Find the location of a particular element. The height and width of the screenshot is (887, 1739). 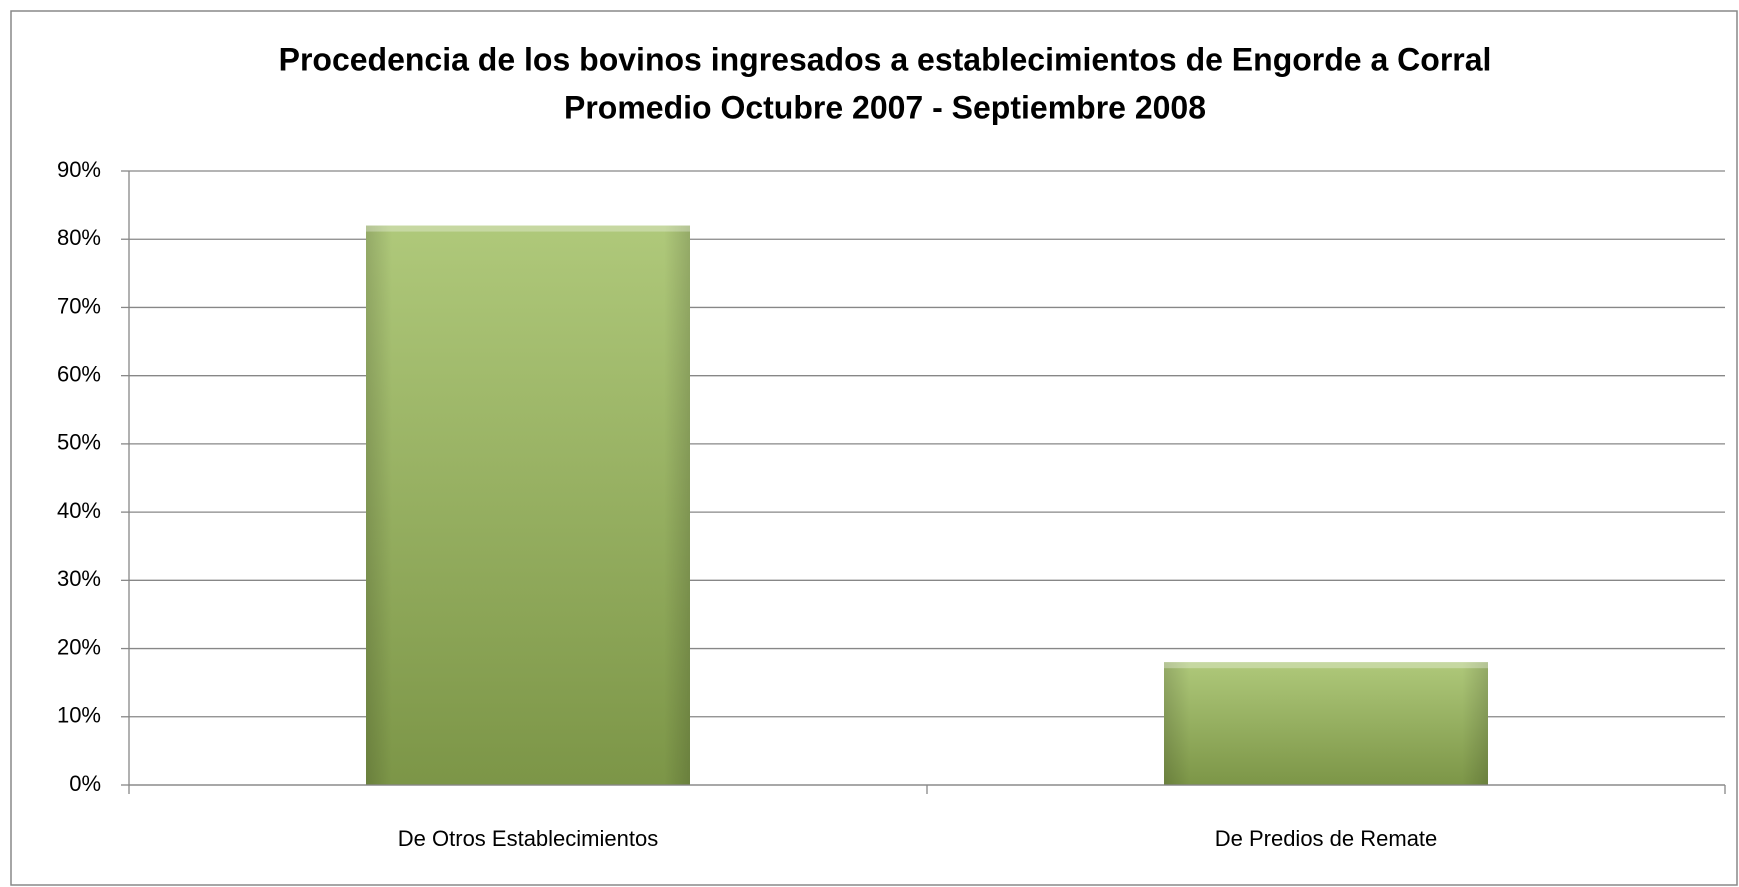

y-tick-label: 20% is located at coordinates (79, 646).